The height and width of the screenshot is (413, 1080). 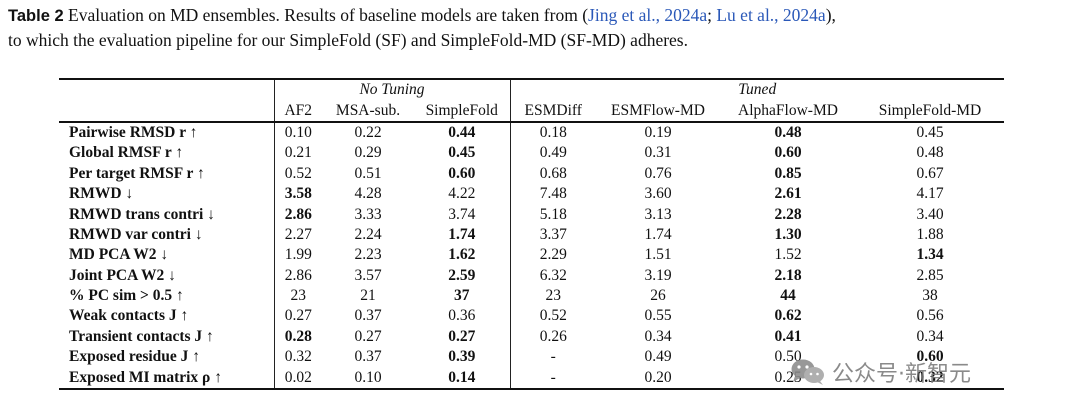 I want to click on table-cell: 0.26, so click(x=553, y=336).